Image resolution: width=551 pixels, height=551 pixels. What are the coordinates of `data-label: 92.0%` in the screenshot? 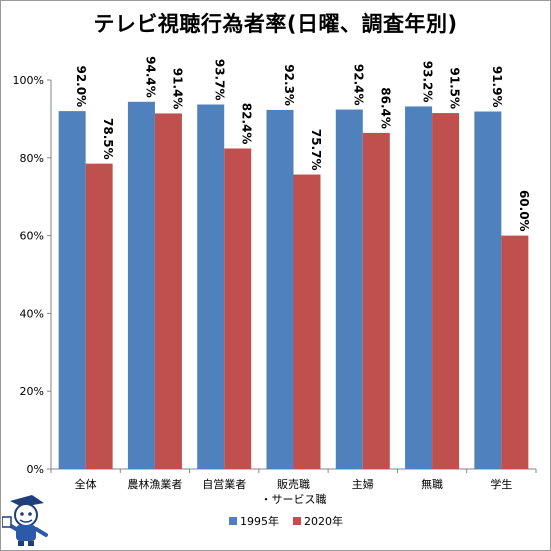 It's located at (81, 86).